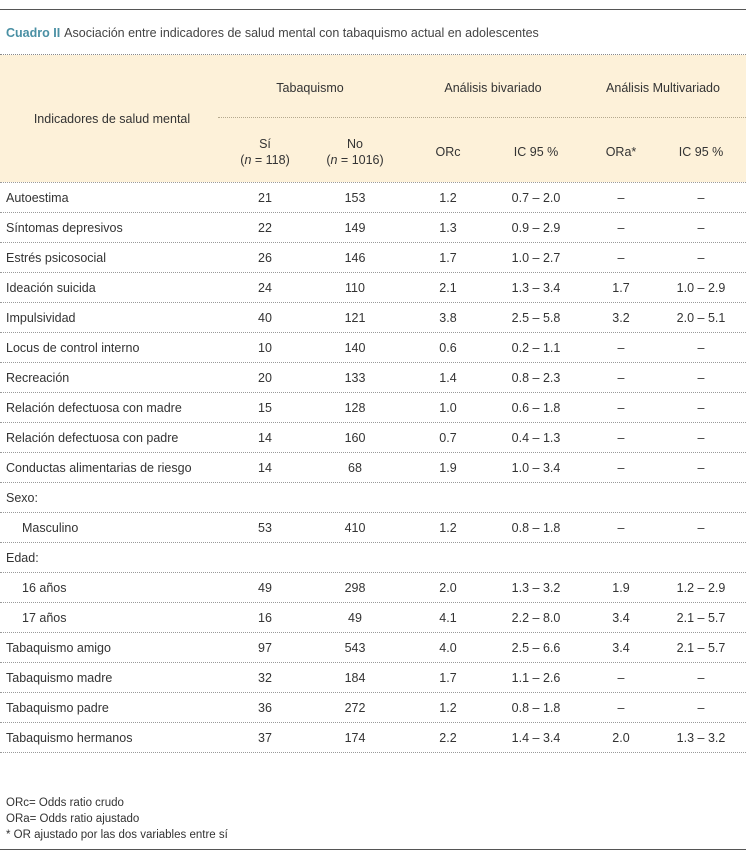  What do you see at coordinates (373, 54) in the screenshot?
I see `caption-rule` at bounding box center [373, 54].